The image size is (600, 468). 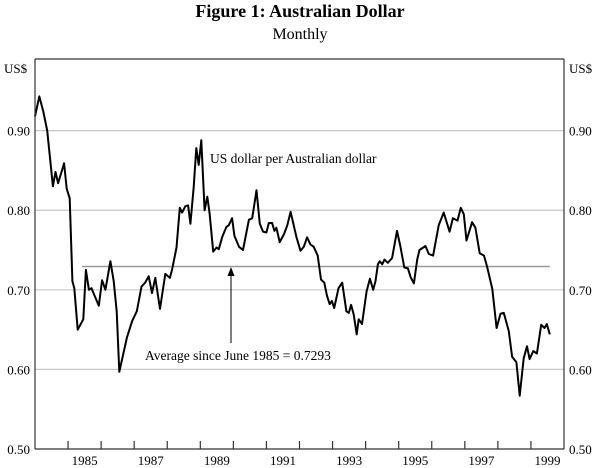 I want to click on x-tick-label: 1997, so click(x=481, y=460).